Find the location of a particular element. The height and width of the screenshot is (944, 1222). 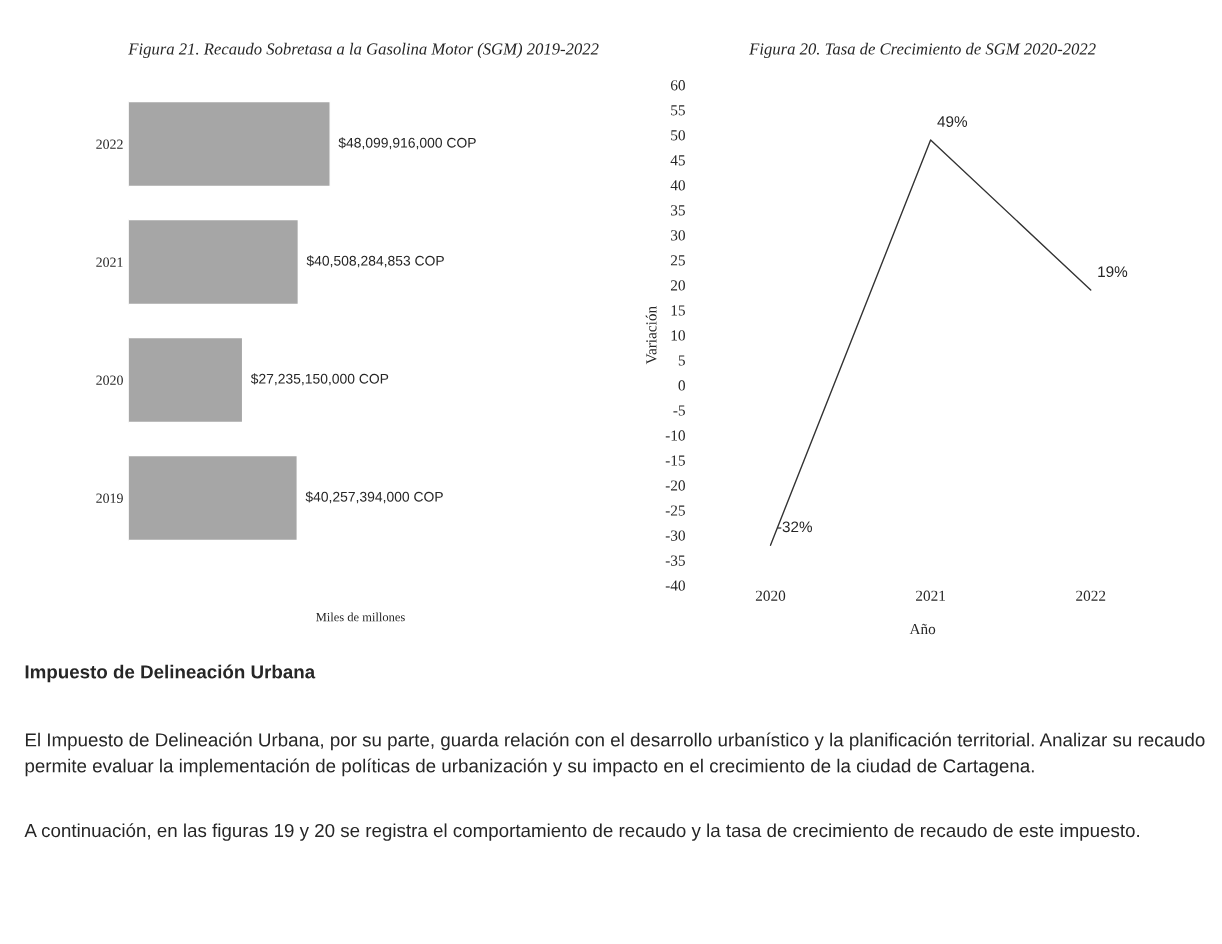

y-tick-label: -25 is located at coordinates (675, 510).